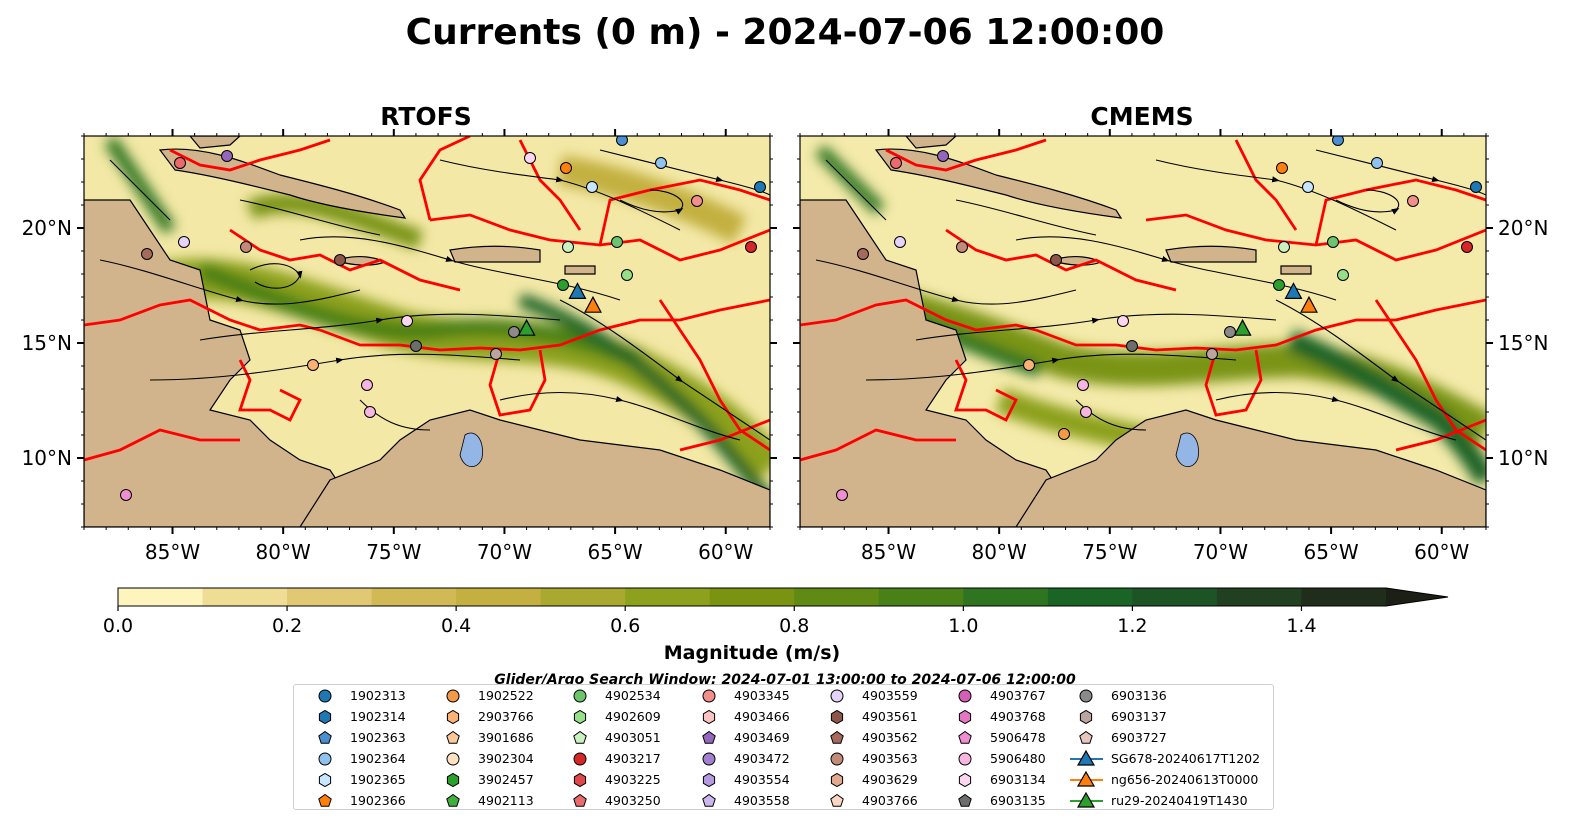 The image size is (1577, 829). I want to click on magnitude-band, so click(140, 185).